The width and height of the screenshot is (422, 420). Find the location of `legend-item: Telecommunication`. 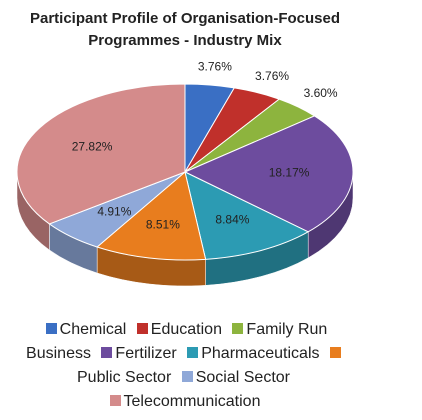

legend-item: Telecommunication is located at coordinates (185, 401).